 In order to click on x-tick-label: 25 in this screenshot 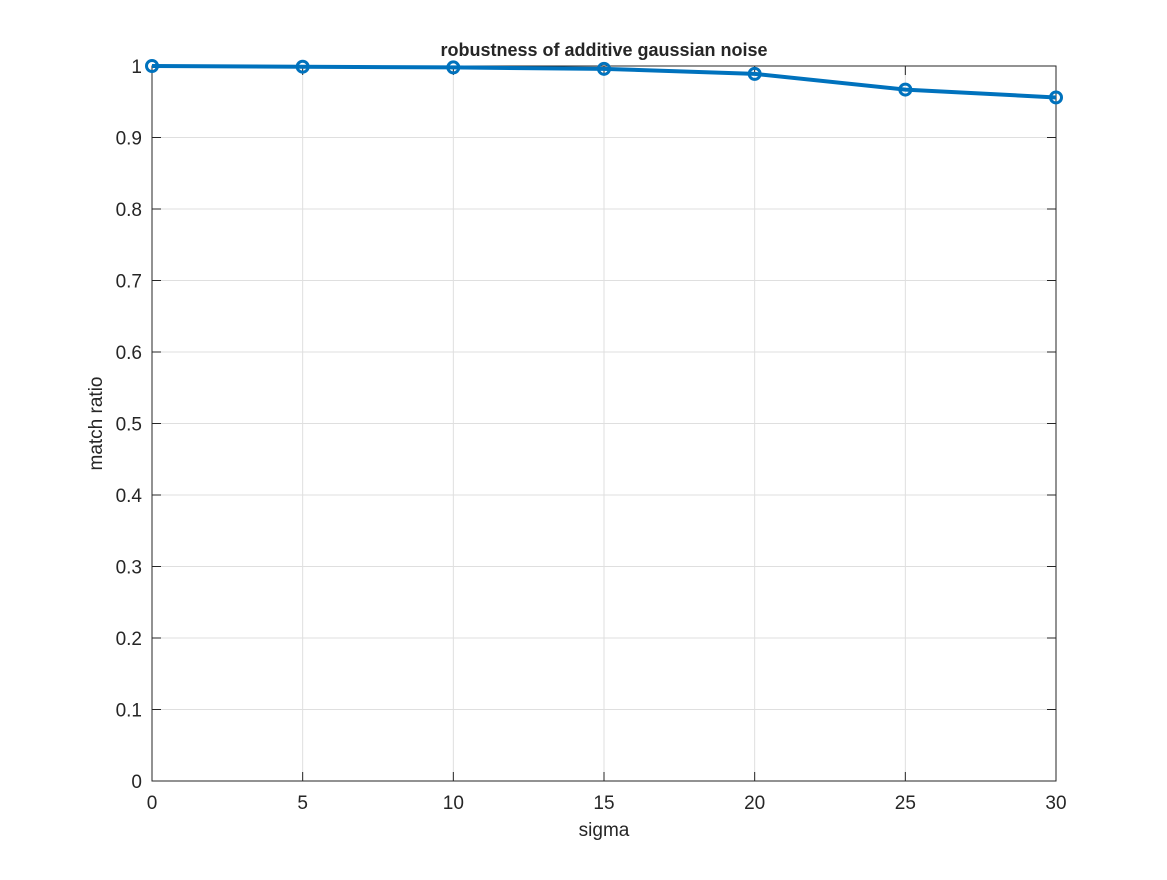, I will do `click(905, 803)`.